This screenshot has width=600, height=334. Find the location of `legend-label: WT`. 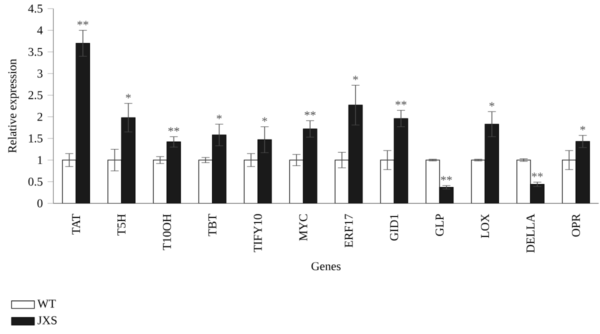

legend-label: WT is located at coordinates (46, 304).